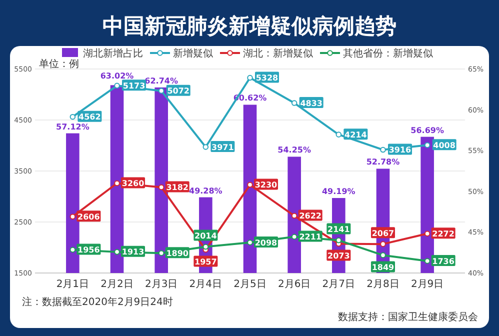 The width and height of the screenshot is (499, 336). Describe the element at coordinates (339, 256) in the screenshot. I see `data-label: 2073` at that location.